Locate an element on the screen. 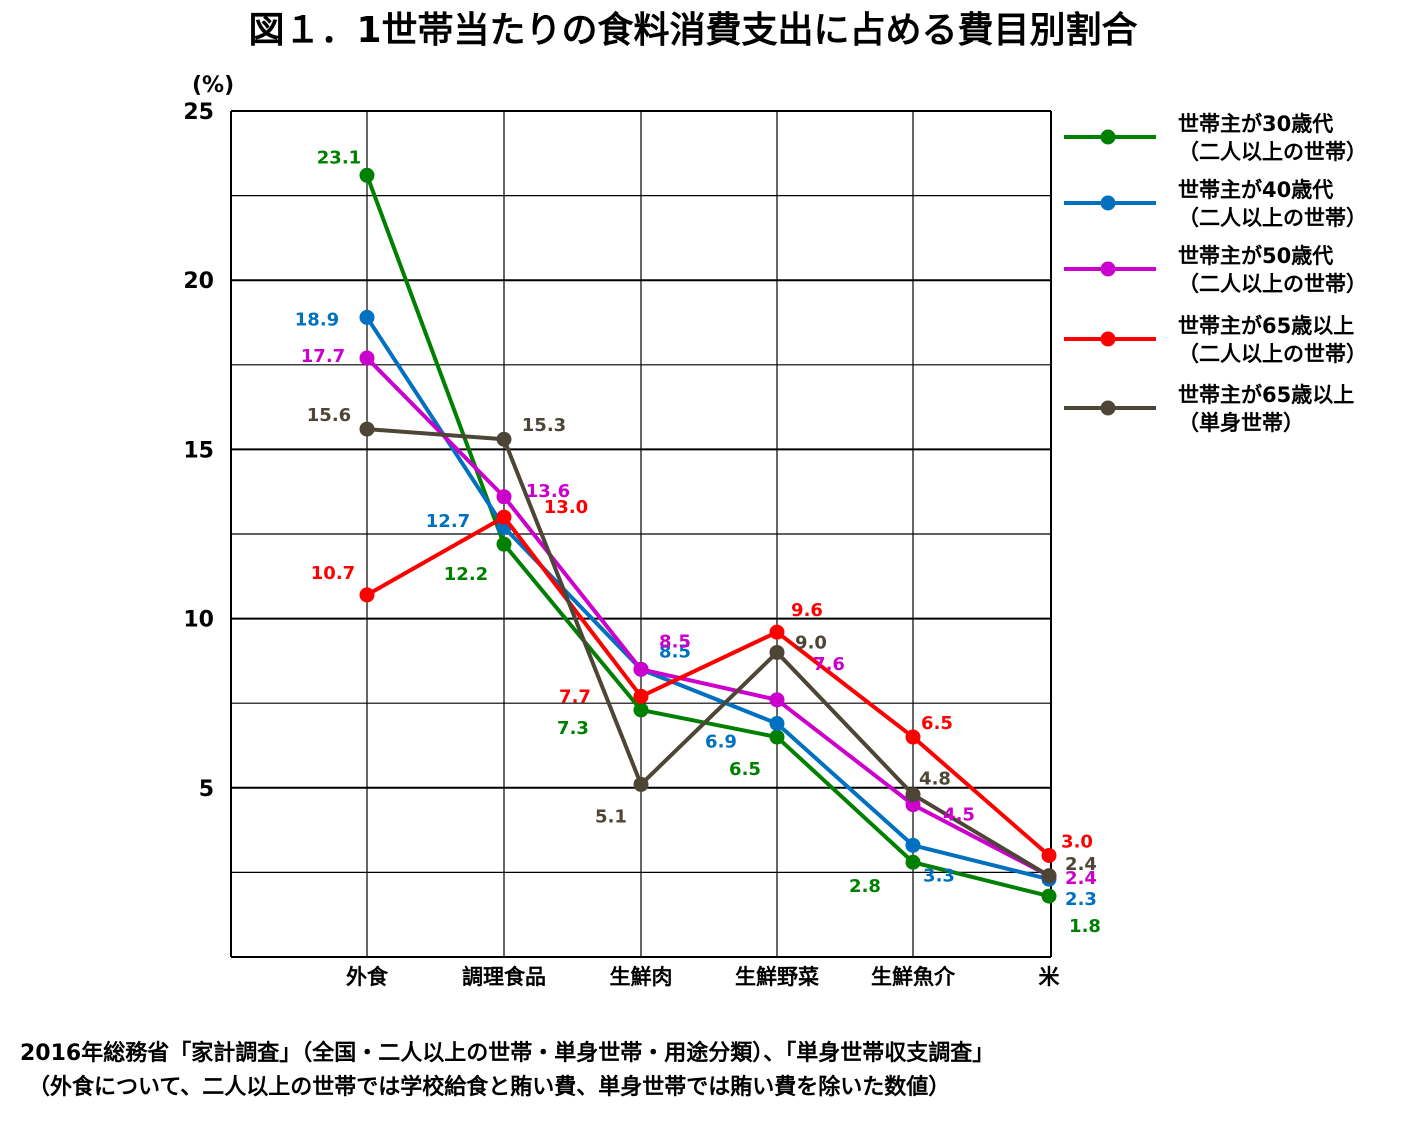 The width and height of the screenshot is (1420, 1124). y-tick-label: 5 is located at coordinates (206, 789).